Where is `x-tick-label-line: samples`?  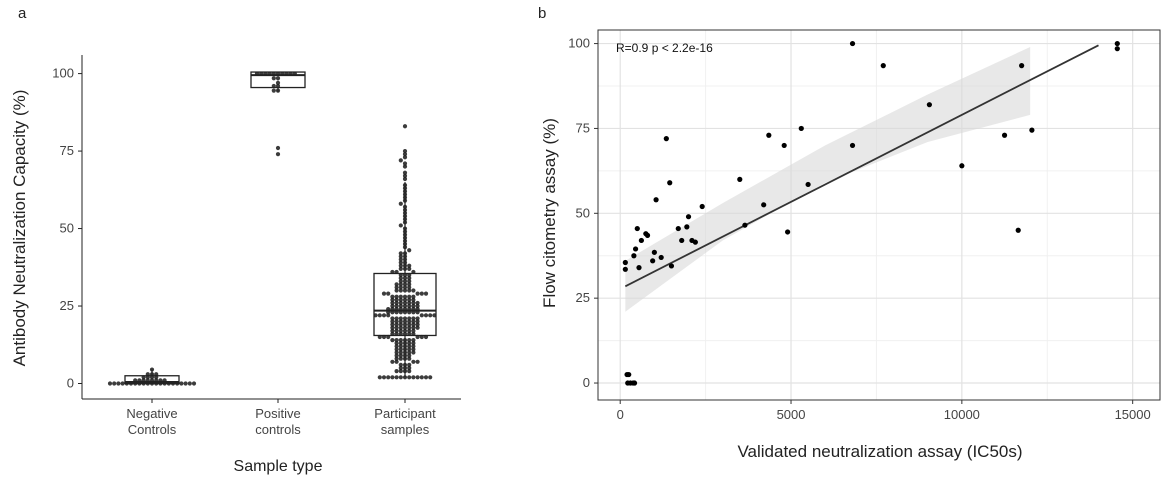
x-tick-label-line: samples is located at coordinates (405, 429).